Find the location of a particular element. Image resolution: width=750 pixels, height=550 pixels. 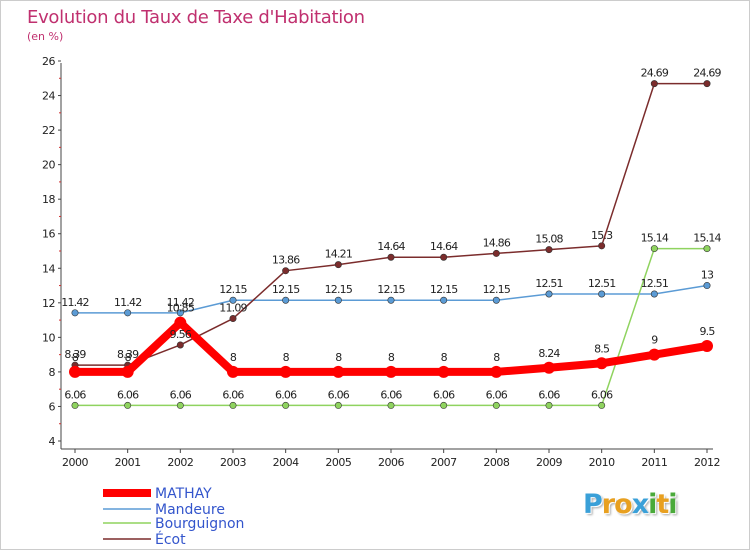

logo-letter: i is located at coordinates (672, 504).